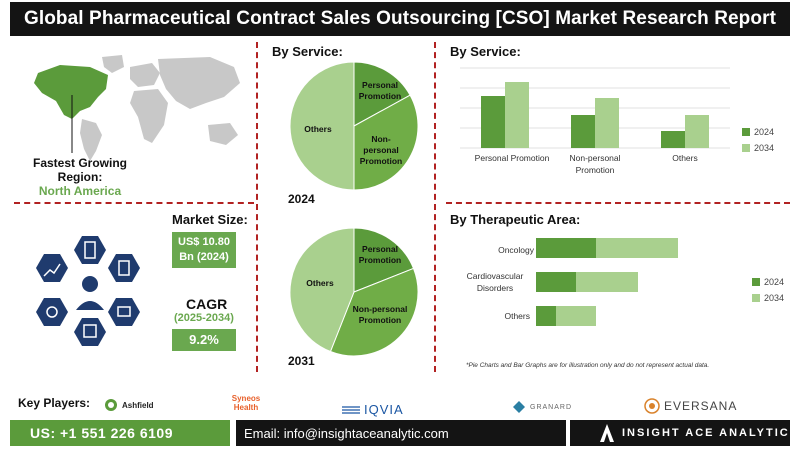  I want to click on logo-syneos: Syneos Health, so click(246, 403).